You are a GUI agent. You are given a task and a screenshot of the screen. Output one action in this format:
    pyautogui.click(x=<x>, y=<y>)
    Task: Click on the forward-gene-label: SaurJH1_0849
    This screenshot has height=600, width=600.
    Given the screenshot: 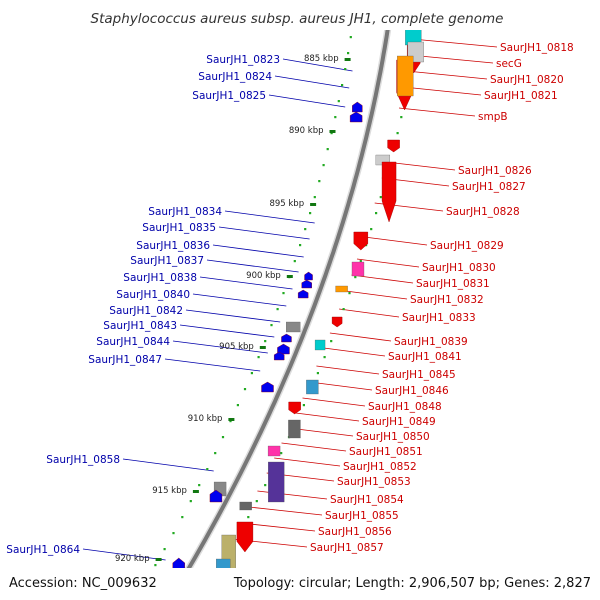 What is the action you would take?
    pyautogui.click(x=399, y=422)
    